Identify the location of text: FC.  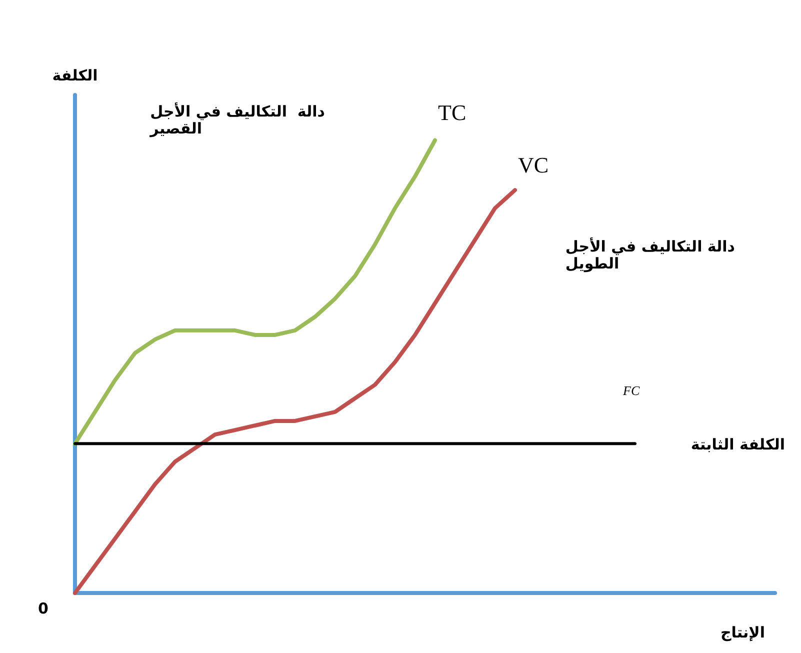
(631, 390).